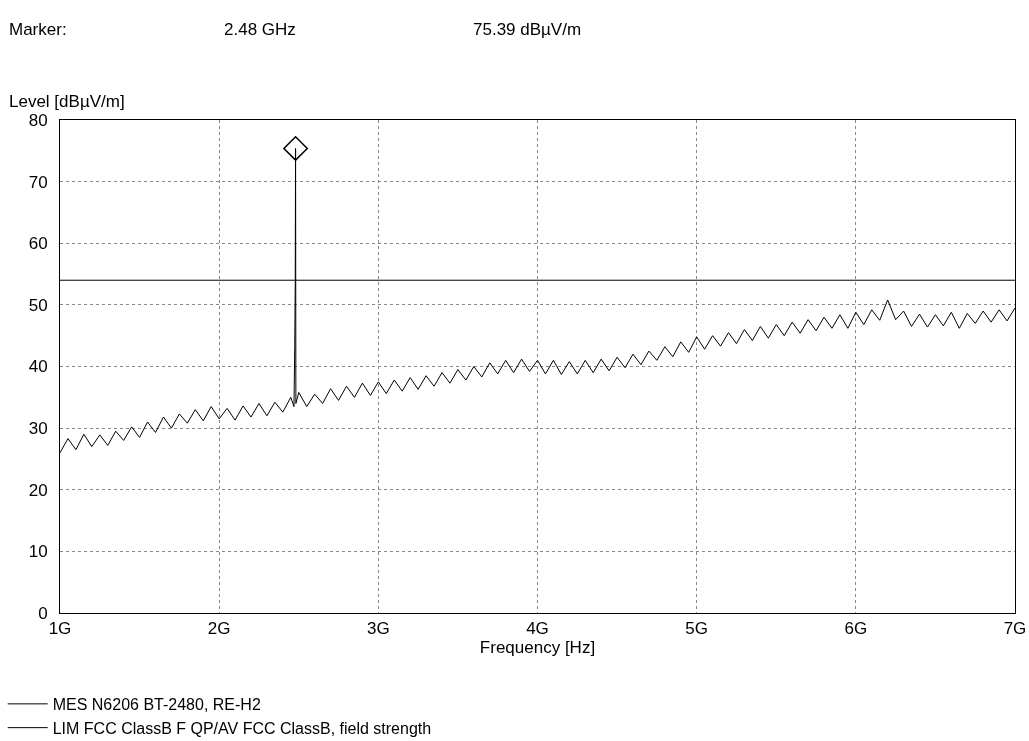 Image resolution: width=1029 pixels, height=741 pixels. What do you see at coordinates (378, 629) in the screenshot?
I see `x-tick-label: 3G` at bounding box center [378, 629].